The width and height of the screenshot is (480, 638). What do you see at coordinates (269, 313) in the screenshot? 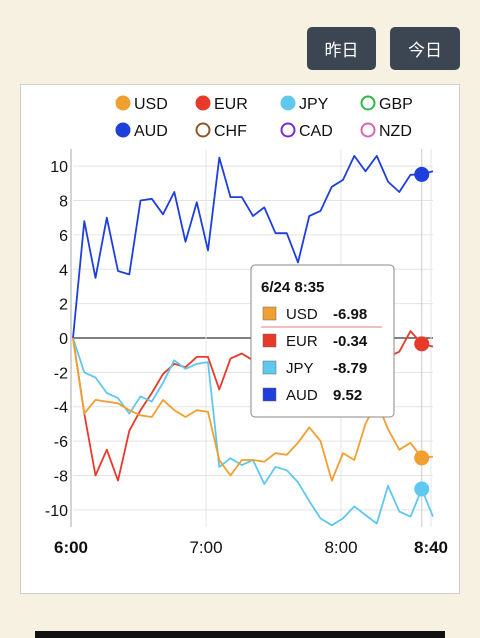
I see `tooltip-swatch-usd` at bounding box center [269, 313].